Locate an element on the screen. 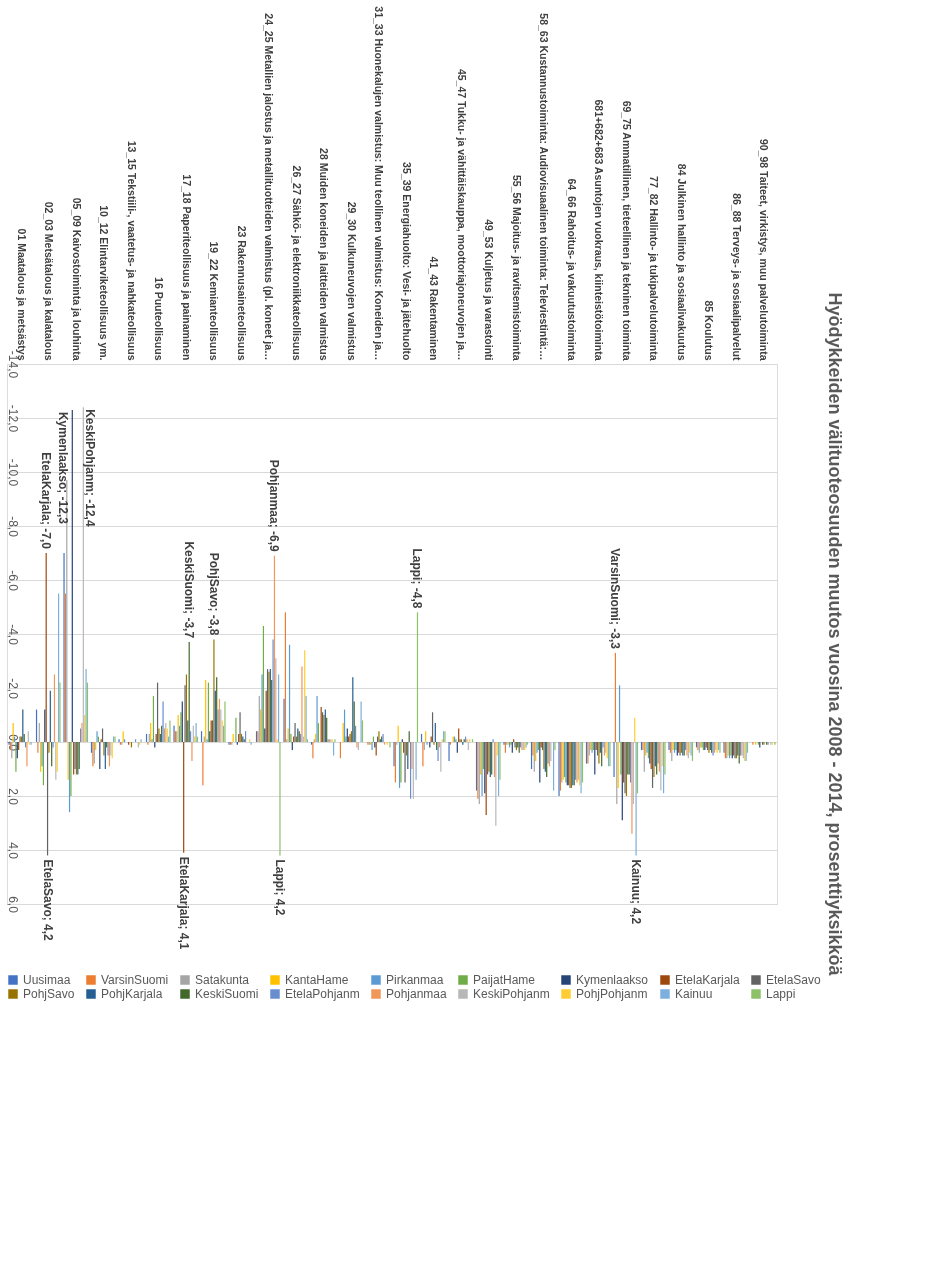 This screenshot has height=1287, width=932. text: Hyödykkeiden välituoteosuuden muutos vuosina 2008 - 2014, prosenttiyksikköä is located at coordinates (835, 634).